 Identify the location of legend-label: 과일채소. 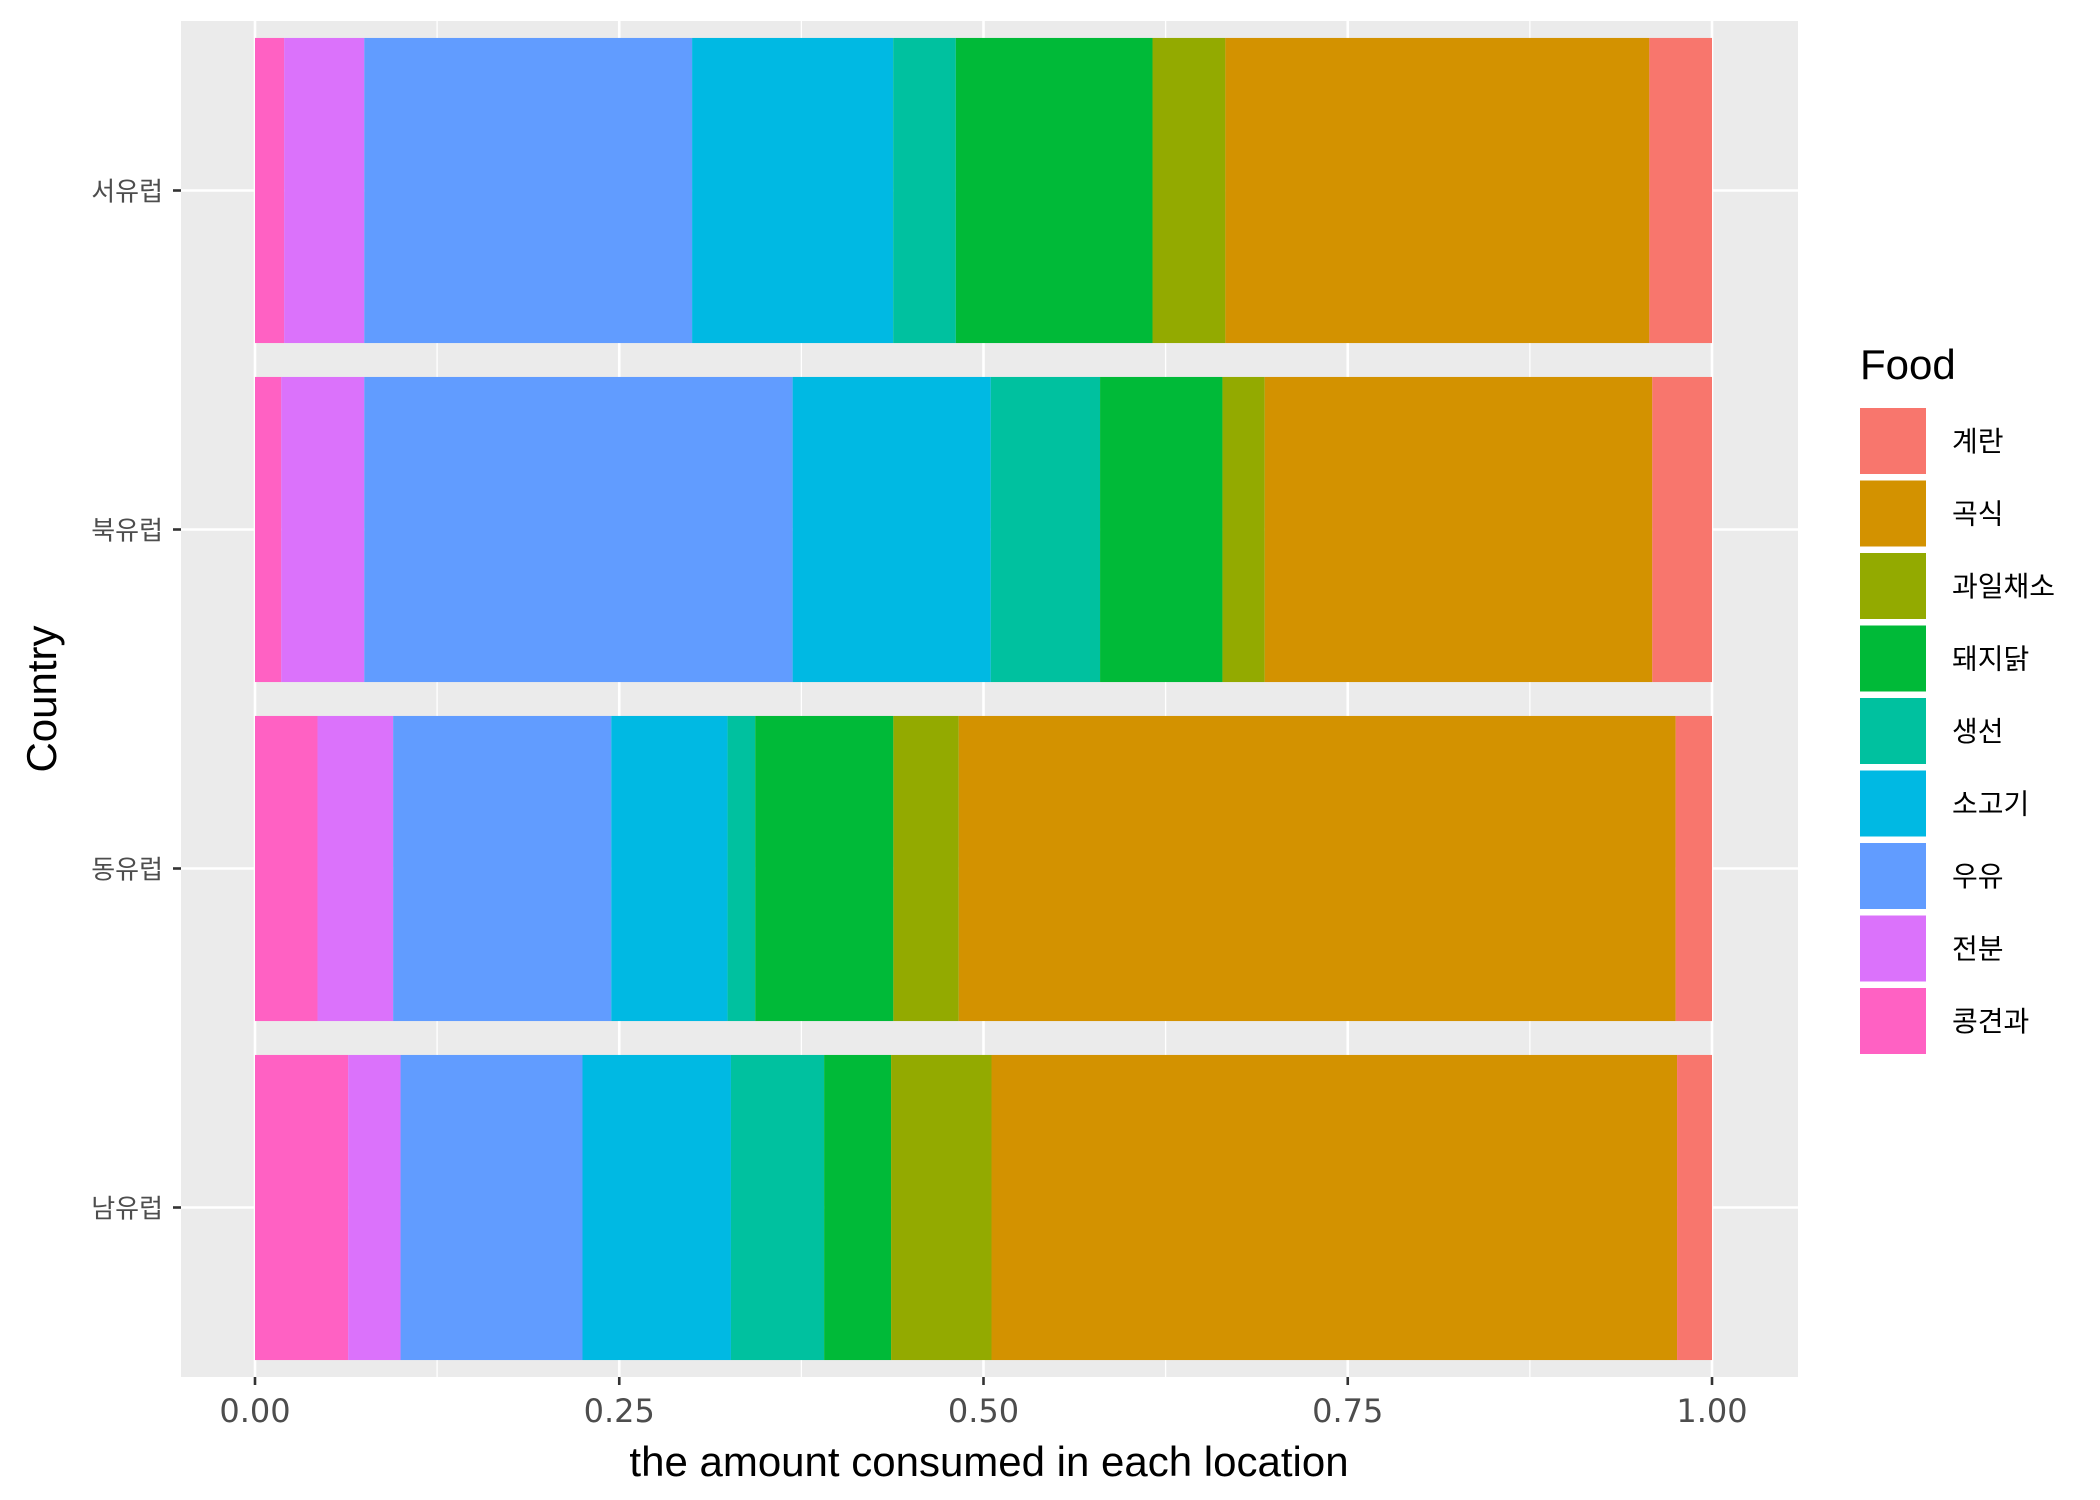
(2003, 586).